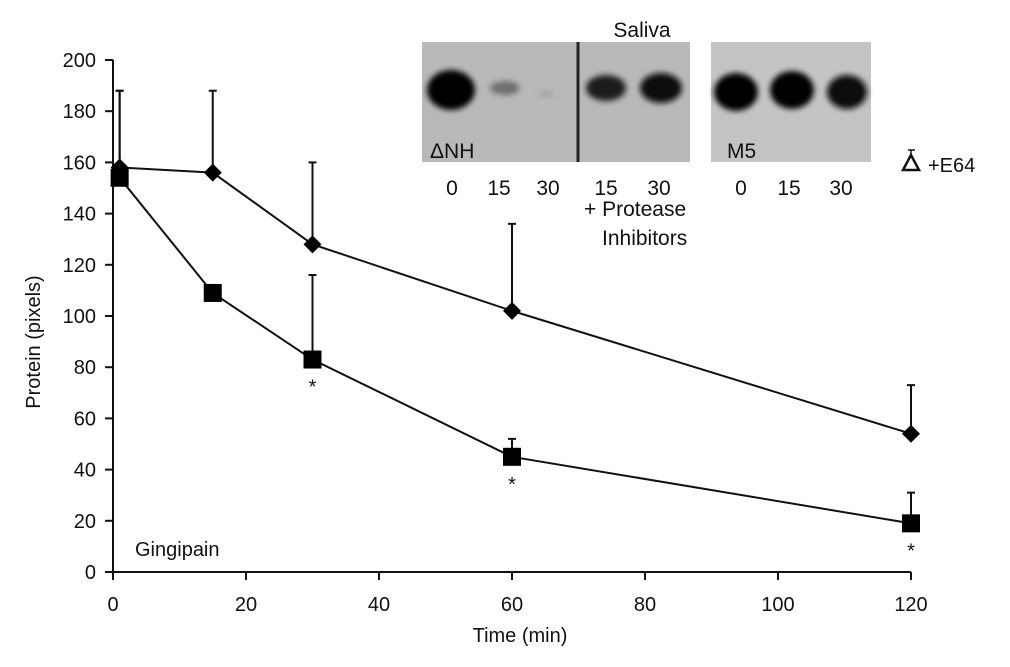 The height and width of the screenshot is (667, 1010). I want to click on lane-label-left: 0, so click(452, 188).